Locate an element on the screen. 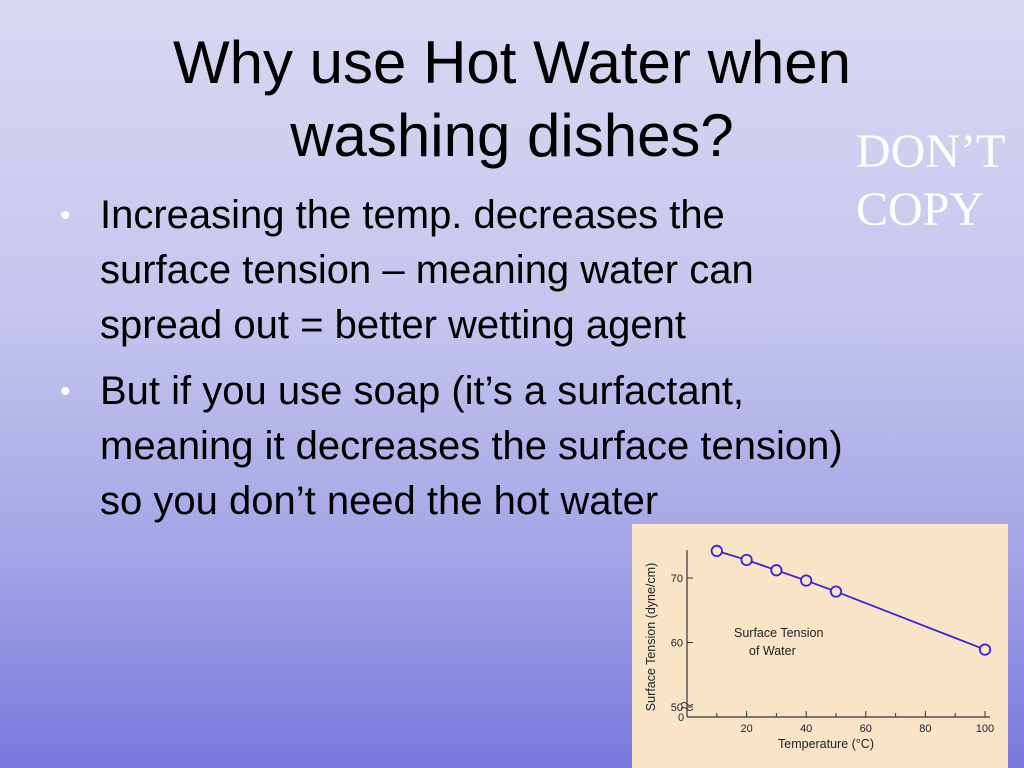 The image size is (1024, 768). x-tick-label: 100 is located at coordinates (985, 729).